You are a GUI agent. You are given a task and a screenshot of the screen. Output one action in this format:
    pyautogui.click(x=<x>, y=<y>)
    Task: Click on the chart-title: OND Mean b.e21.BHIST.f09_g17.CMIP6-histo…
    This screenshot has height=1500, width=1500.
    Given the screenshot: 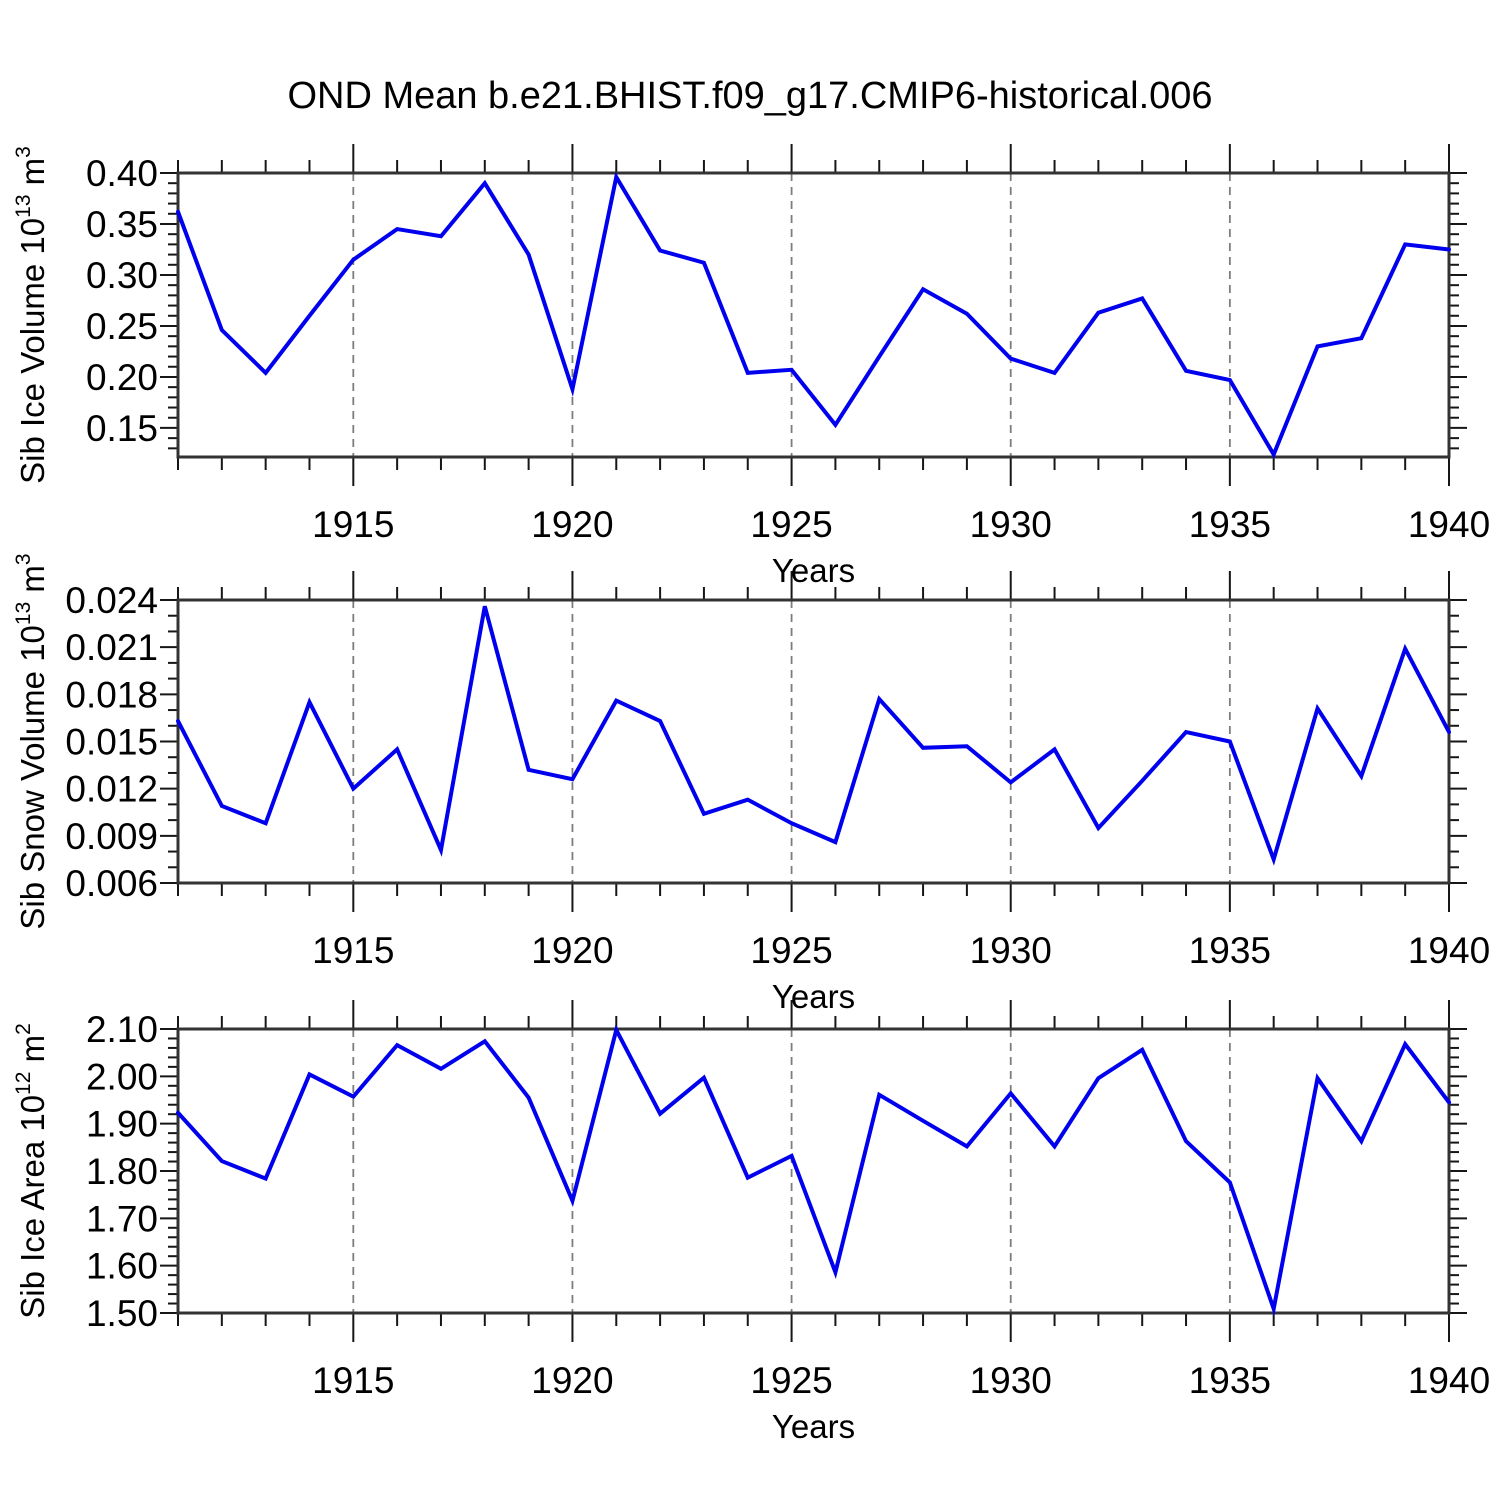 What is the action you would take?
    pyautogui.click(x=750, y=96)
    